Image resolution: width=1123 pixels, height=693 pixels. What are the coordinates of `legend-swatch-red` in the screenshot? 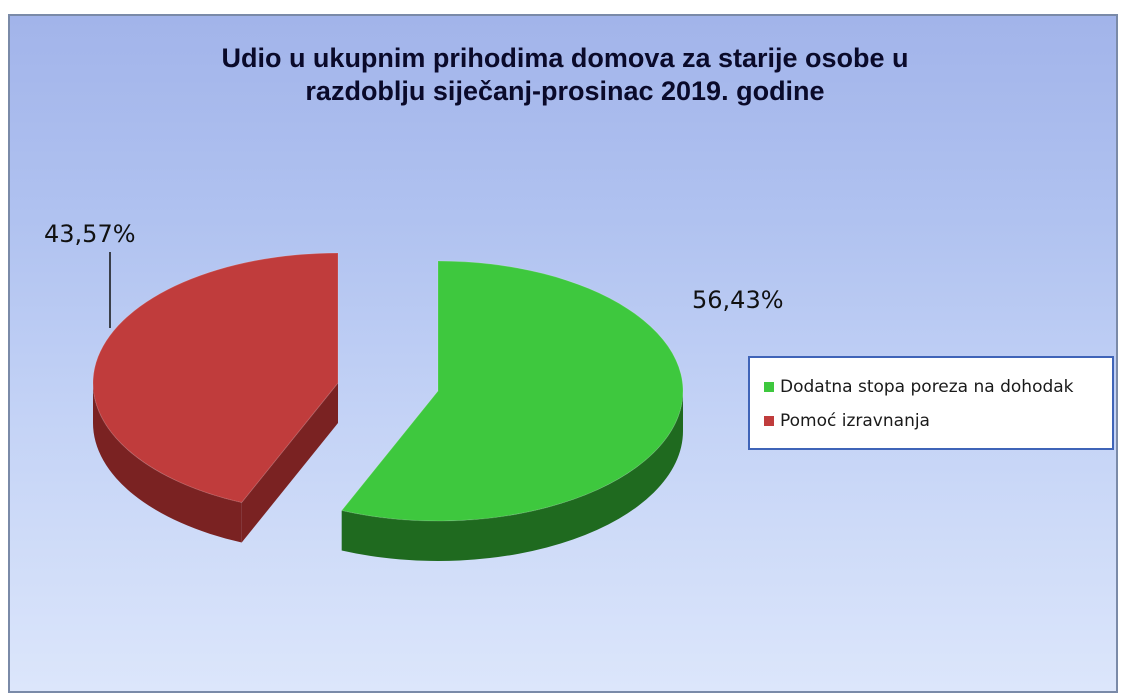 It's located at (769, 421).